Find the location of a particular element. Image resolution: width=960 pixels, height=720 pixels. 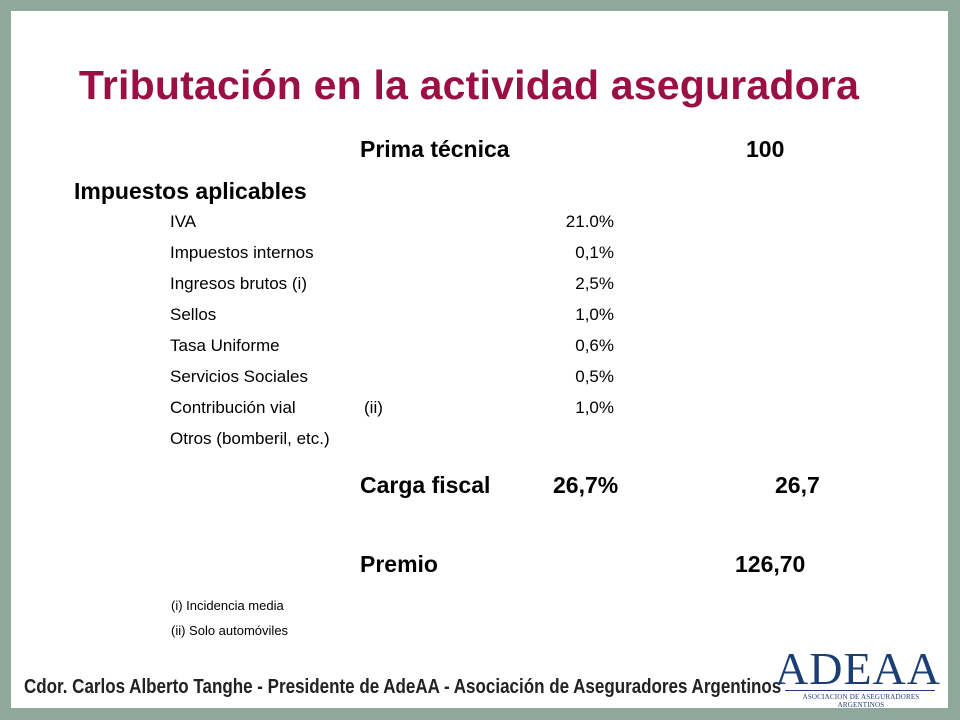

carga-value: 26,7 is located at coordinates (797, 485).